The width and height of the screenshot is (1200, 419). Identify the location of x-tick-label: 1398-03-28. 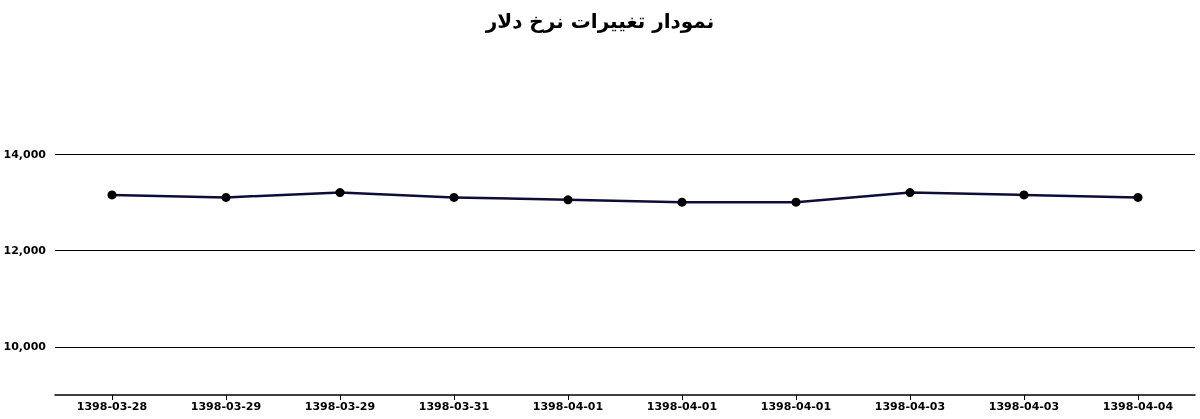
(112, 406).